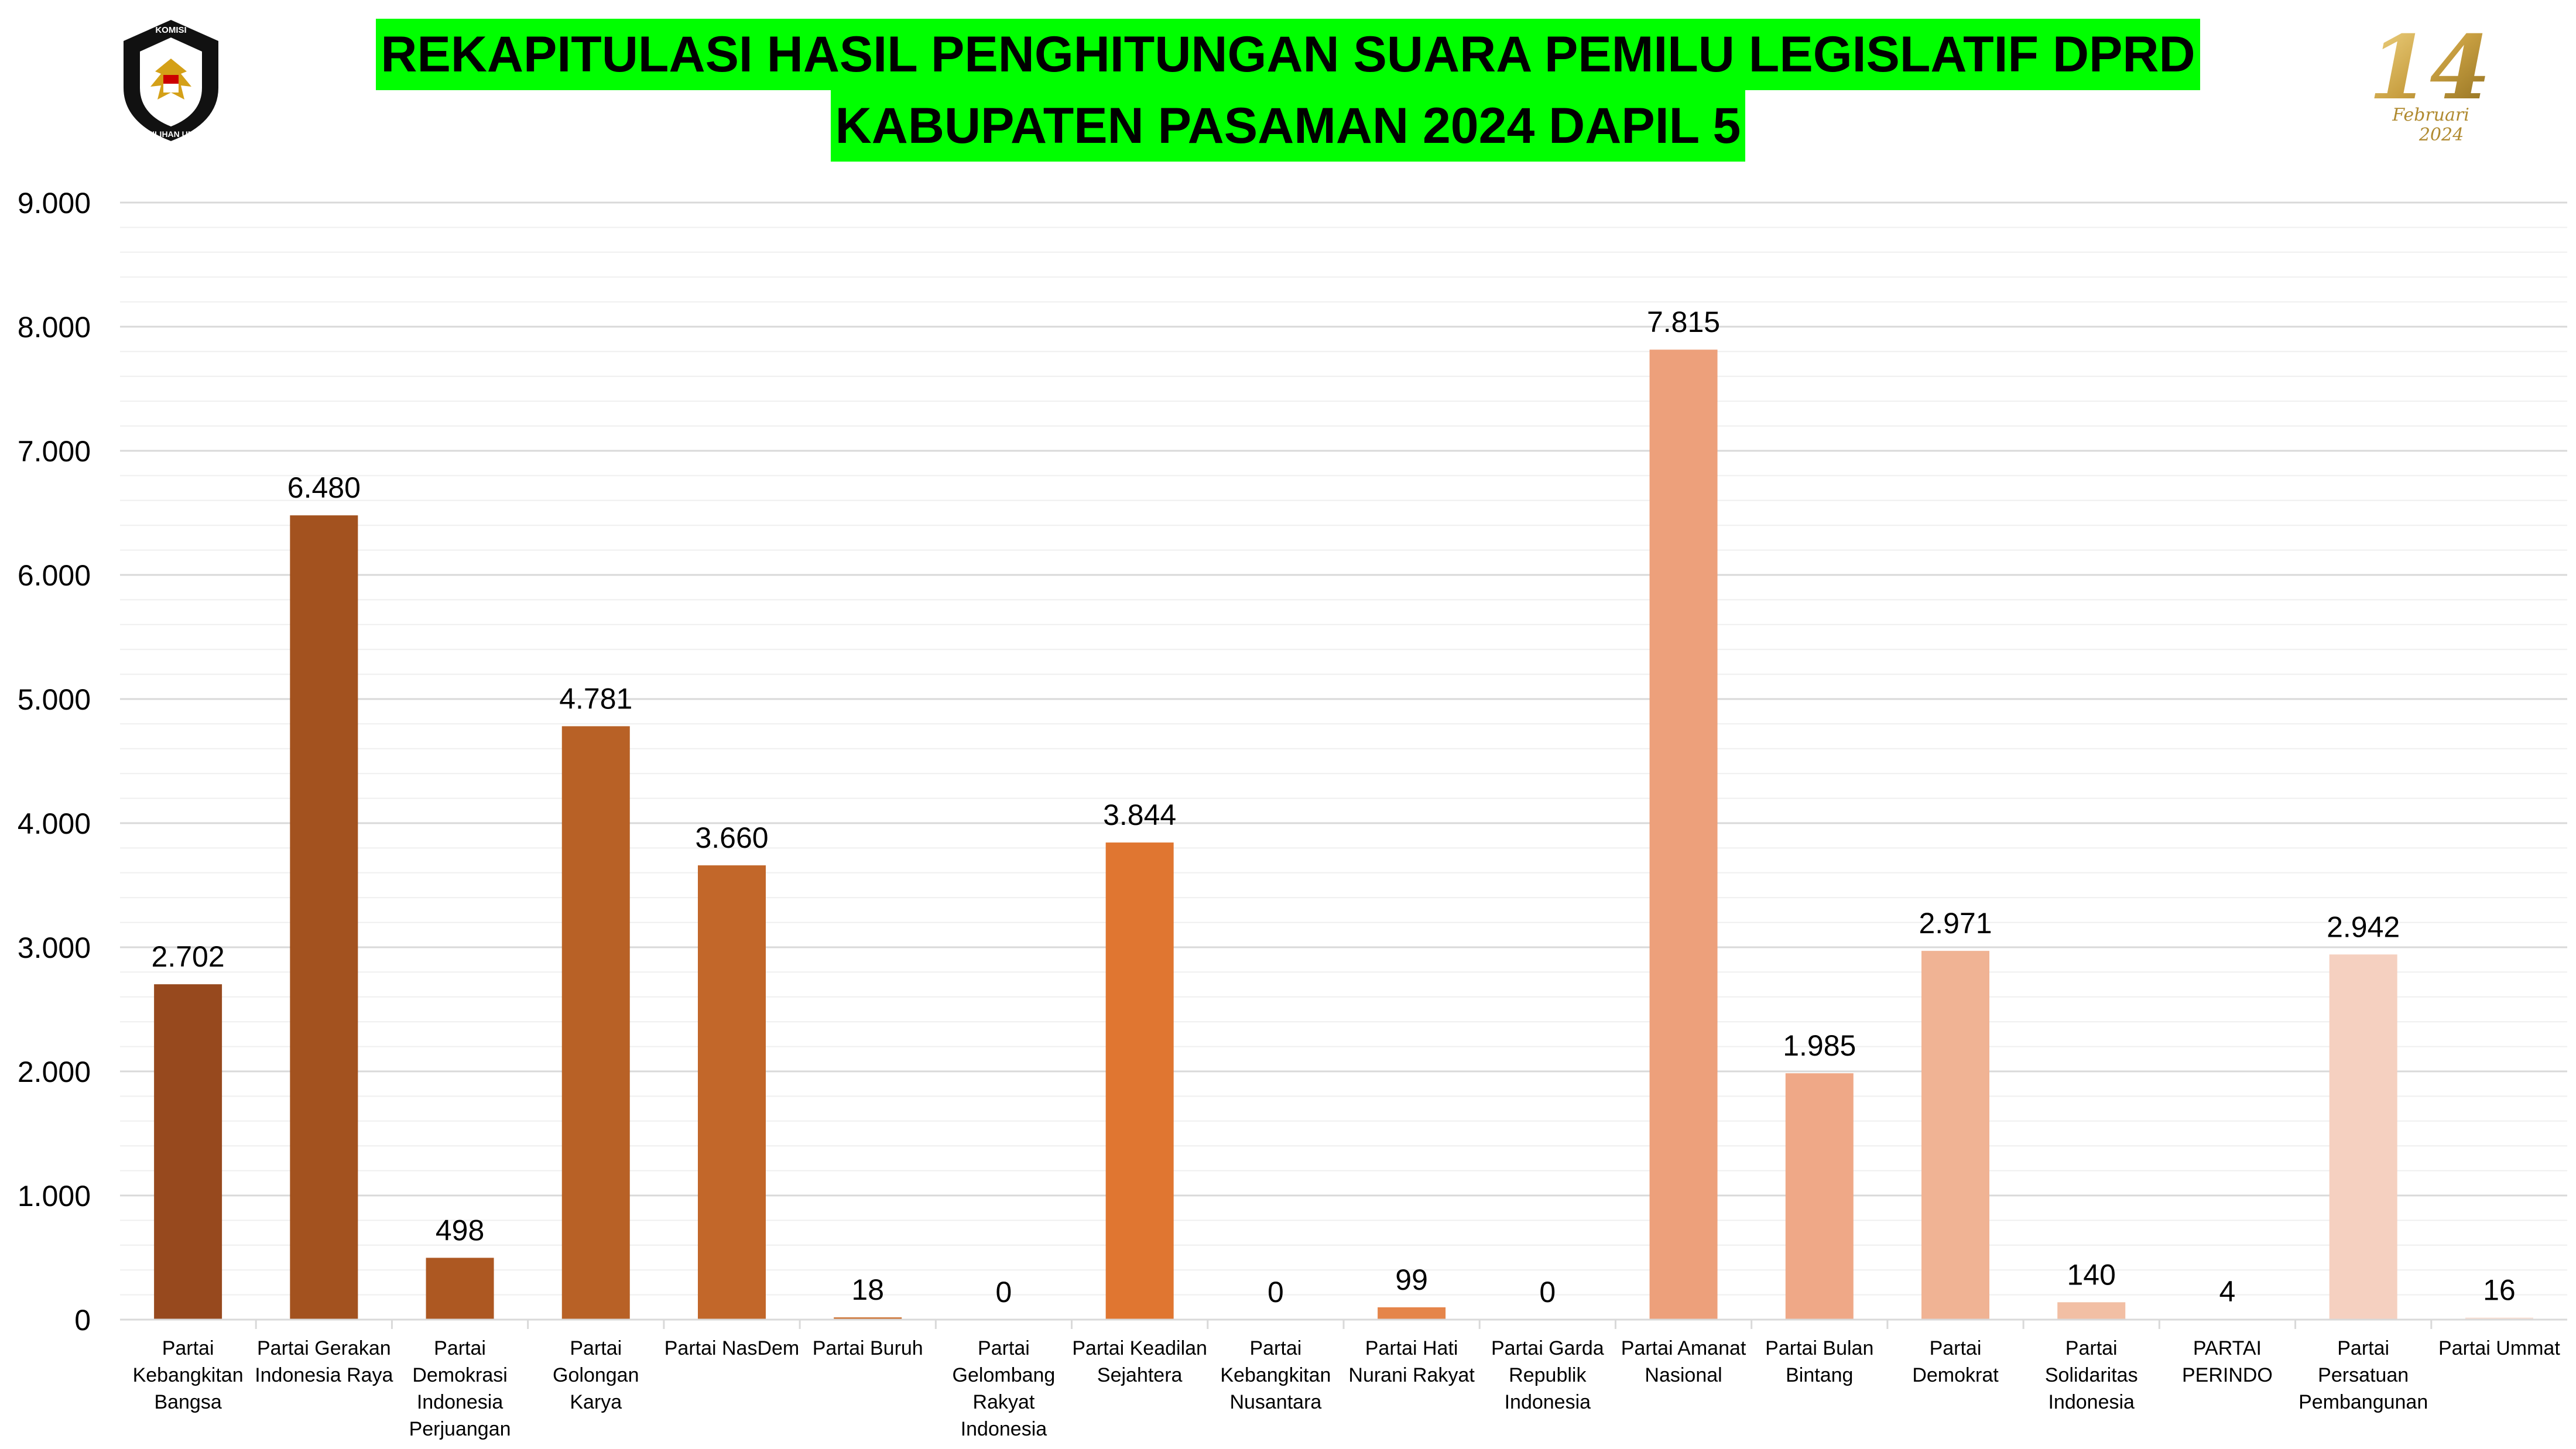  What do you see at coordinates (54, 1196) in the screenshot?
I see `y-tick-label: 1.000` at bounding box center [54, 1196].